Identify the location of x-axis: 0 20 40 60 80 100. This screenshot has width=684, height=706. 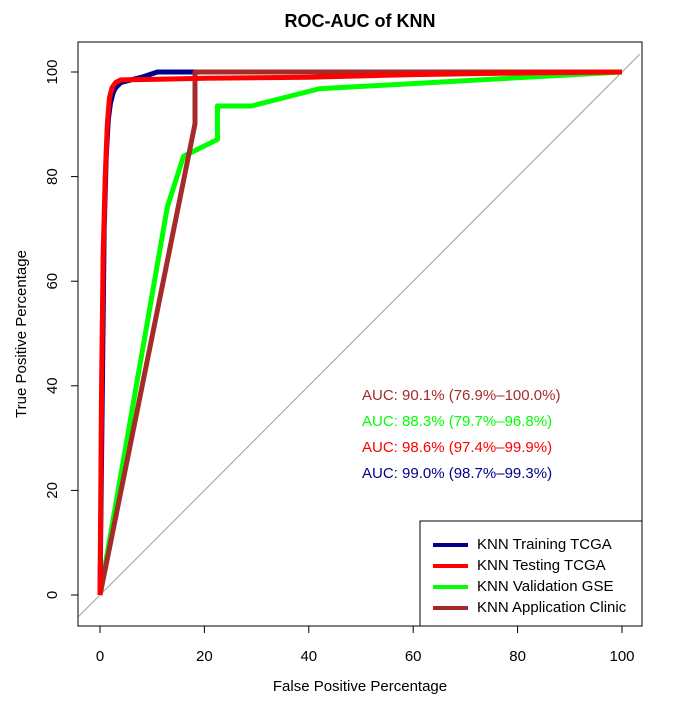
(365, 645).